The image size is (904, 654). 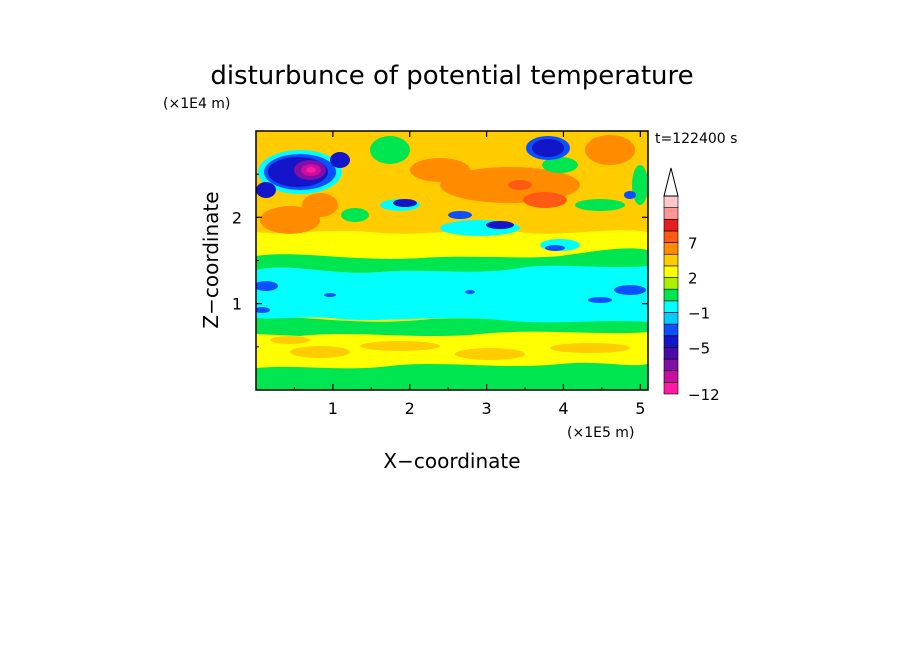 I want to click on x-tick-label: 4, so click(x=563, y=408).